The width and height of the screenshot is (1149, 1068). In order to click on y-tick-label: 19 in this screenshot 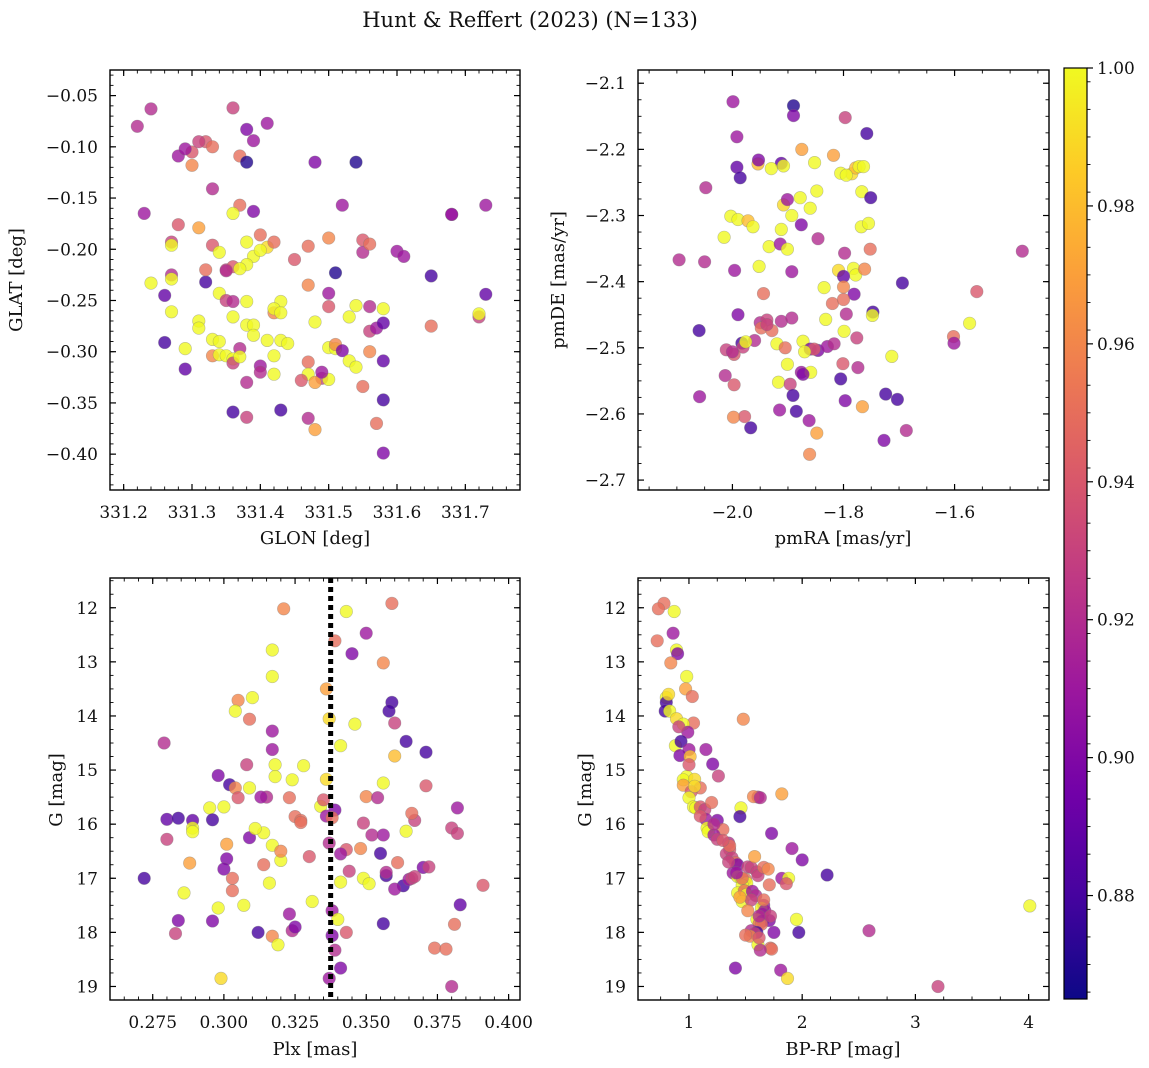, I will do `click(615, 987)`.